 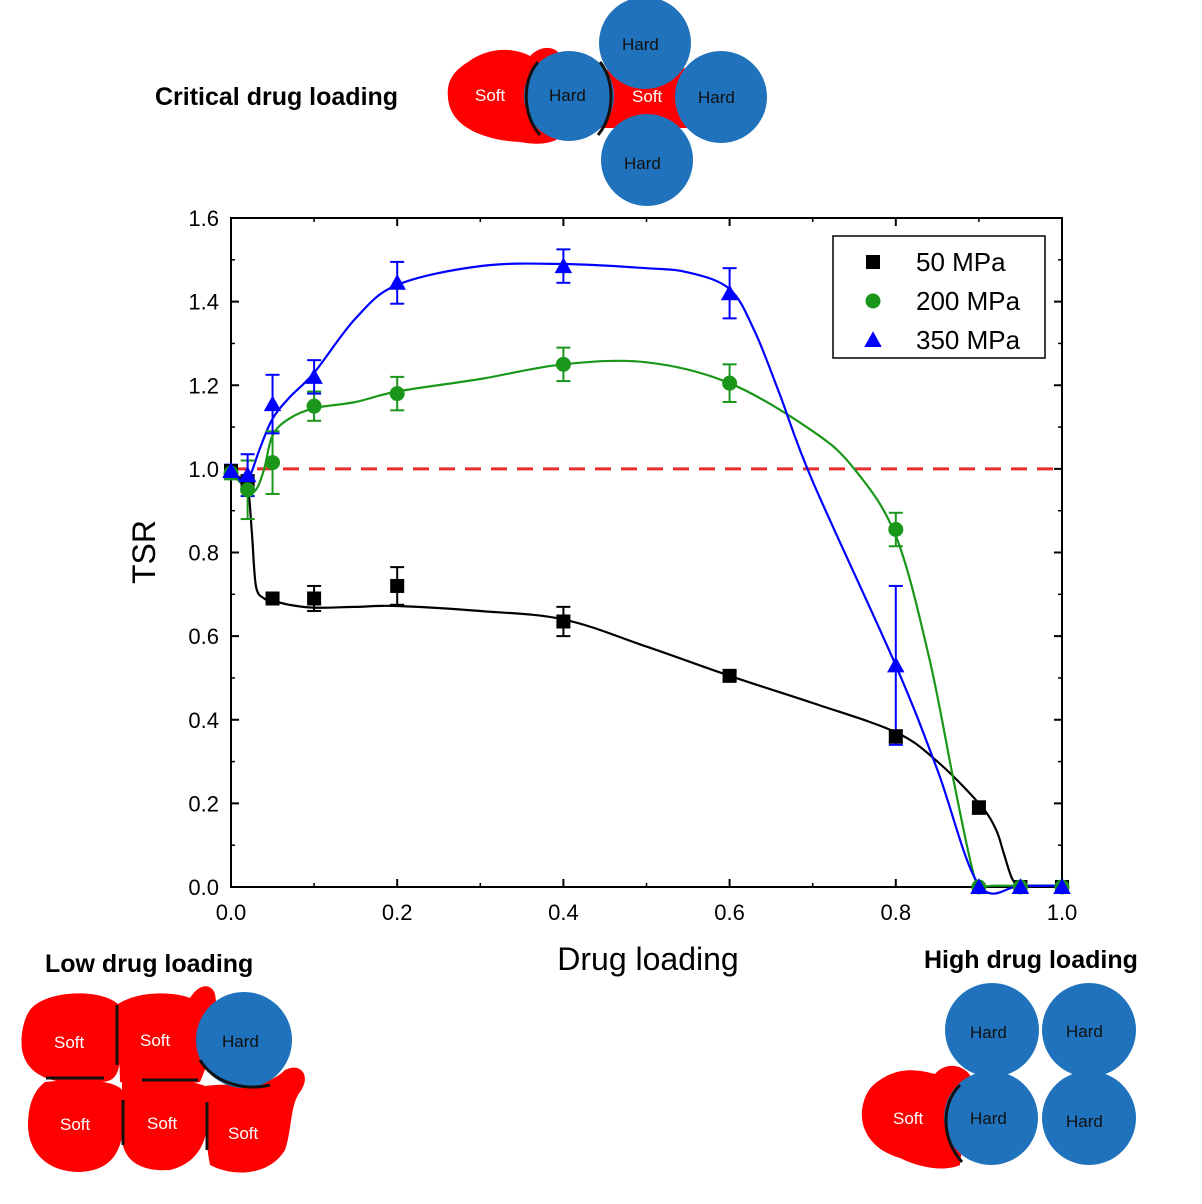 I want to click on y-tick-label: 0.6, so click(x=203, y=636).